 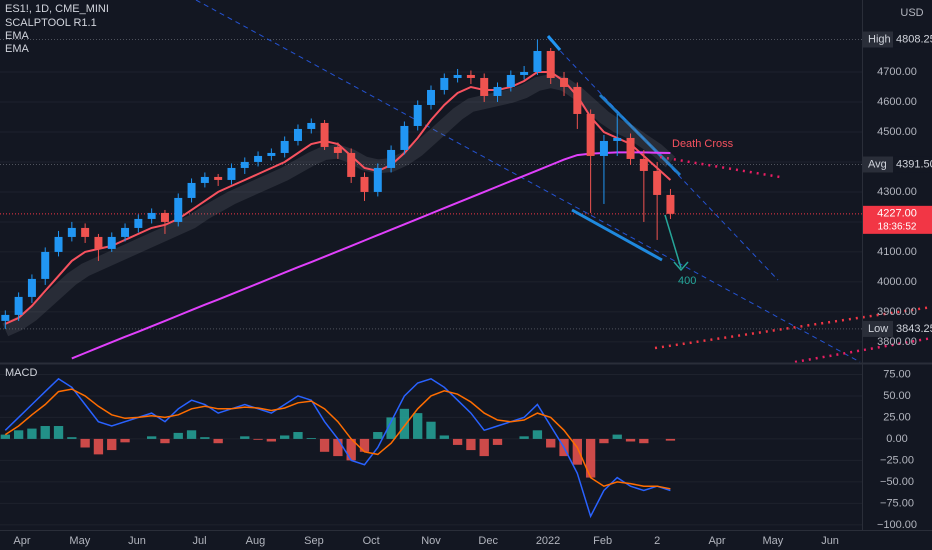 What do you see at coordinates (57, 9) in the screenshot?
I see `legend-symbol: ES1!, 1D, CME_MINI` at bounding box center [57, 9].